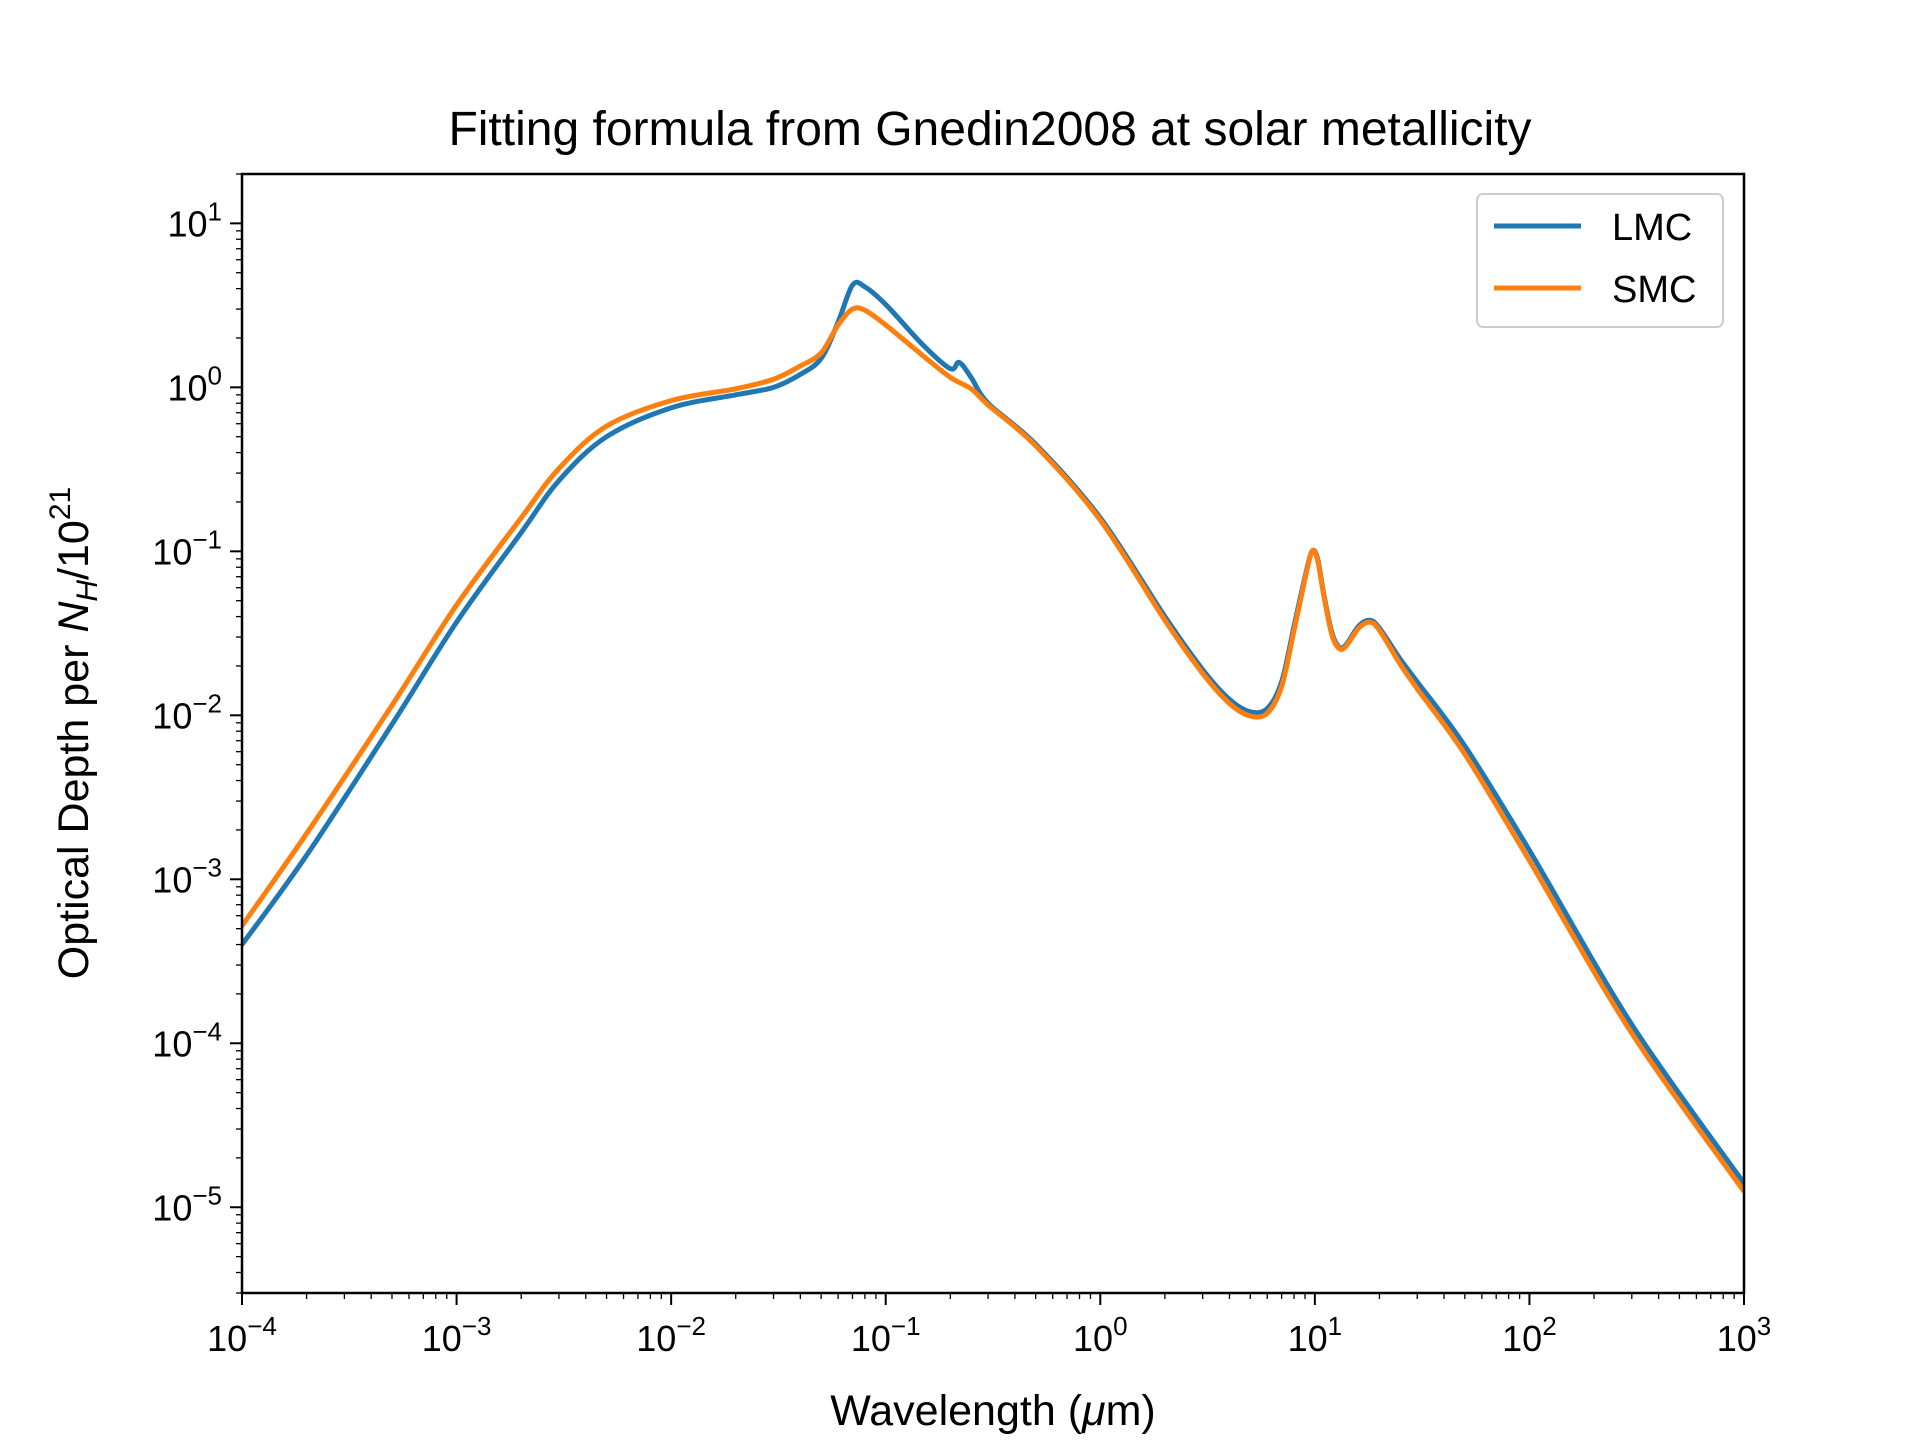 The image size is (1921, 1441). What do you see at coordinates (242, 1335) in the screenshot?
I see `x-tick-label: 10⁻⁴` at bounding box center [242, 1335].